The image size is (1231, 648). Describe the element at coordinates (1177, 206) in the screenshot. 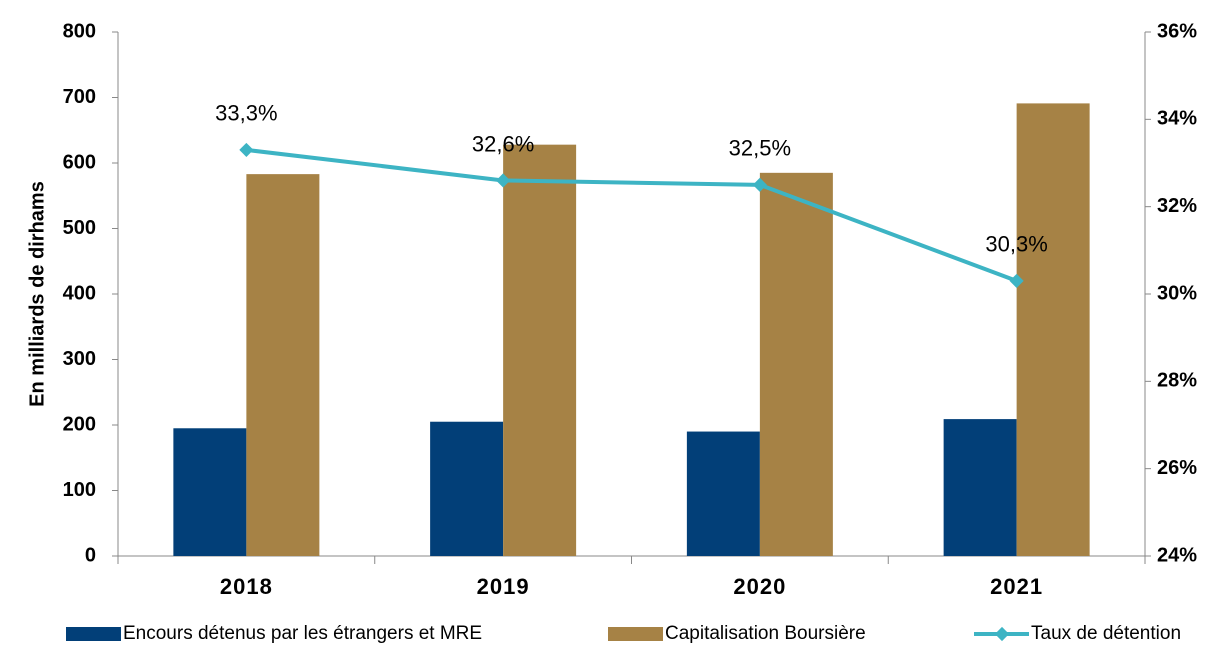

I see `y2-tick-label: 32%` at that location.